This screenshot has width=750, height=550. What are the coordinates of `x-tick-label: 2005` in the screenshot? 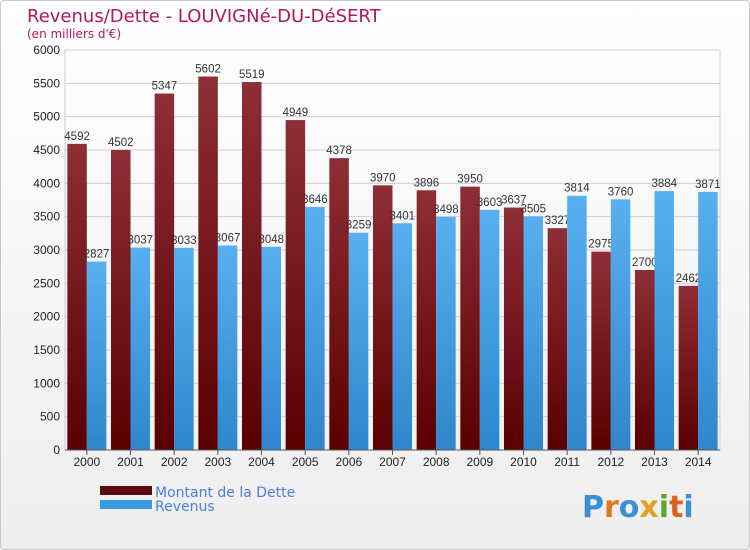 It's located at (305, 462).